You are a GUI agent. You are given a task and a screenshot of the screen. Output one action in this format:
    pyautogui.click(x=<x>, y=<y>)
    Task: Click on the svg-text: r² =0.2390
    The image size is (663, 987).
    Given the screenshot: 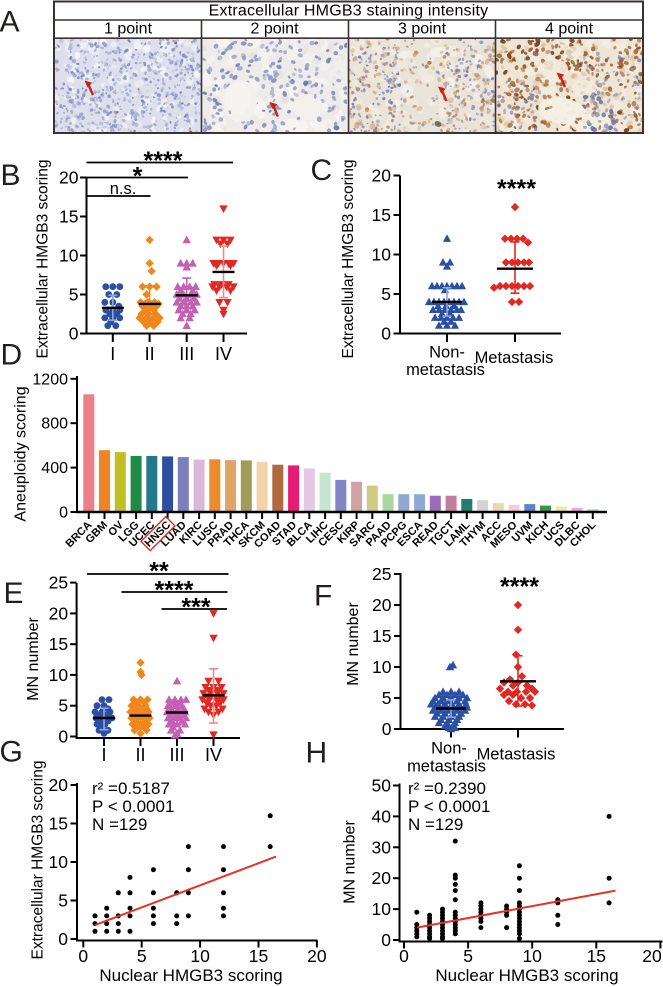 What is the action you would take?
    pyautogui.click(x=447, y=788)
    